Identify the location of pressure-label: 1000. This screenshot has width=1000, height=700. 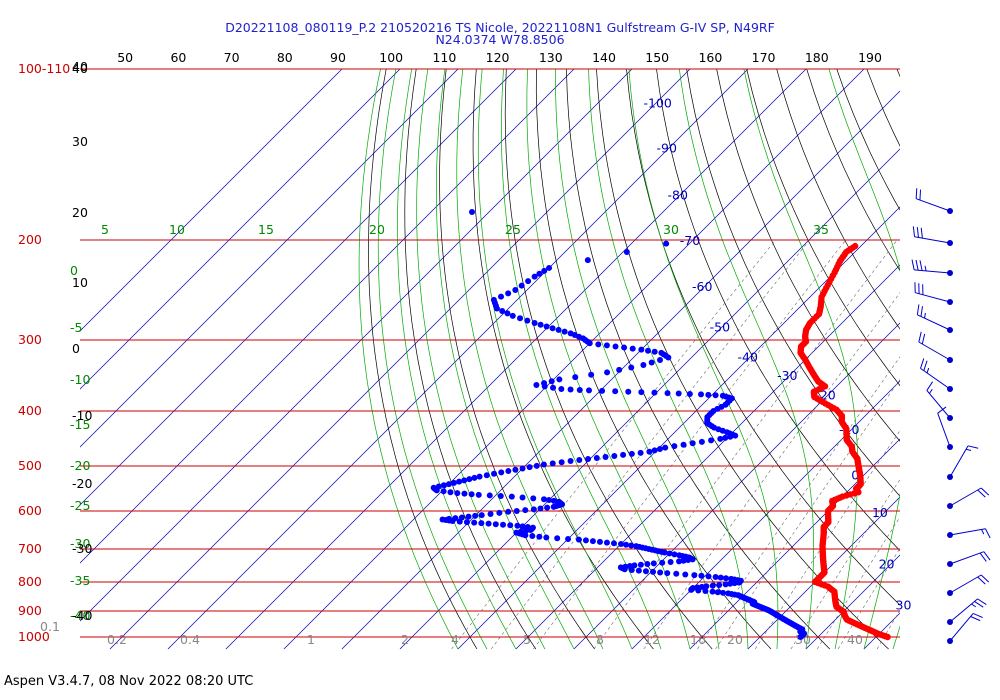
(34, 636).